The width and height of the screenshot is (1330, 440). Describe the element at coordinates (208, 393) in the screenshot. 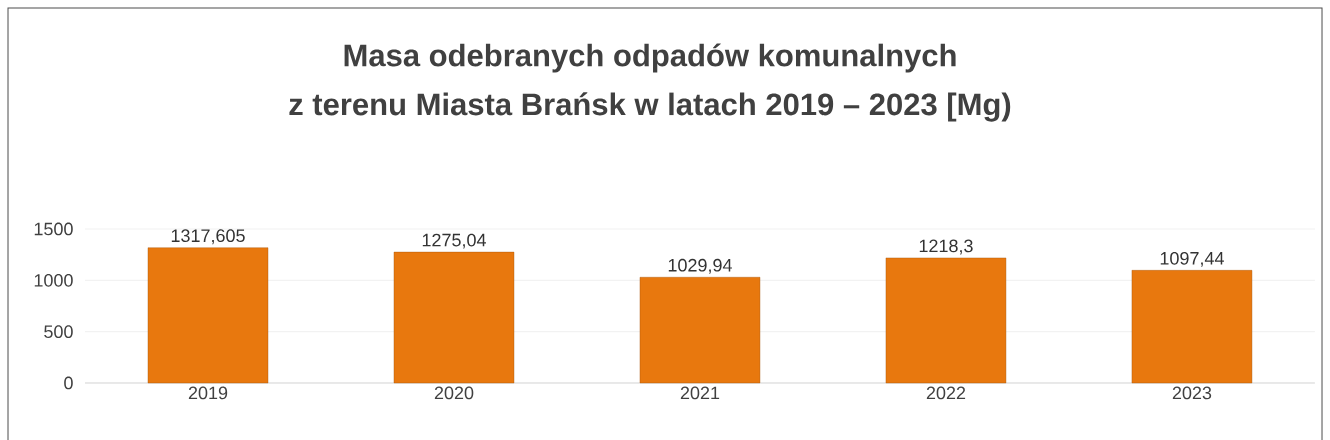

I see `x-tick-label: 2019` at that location.